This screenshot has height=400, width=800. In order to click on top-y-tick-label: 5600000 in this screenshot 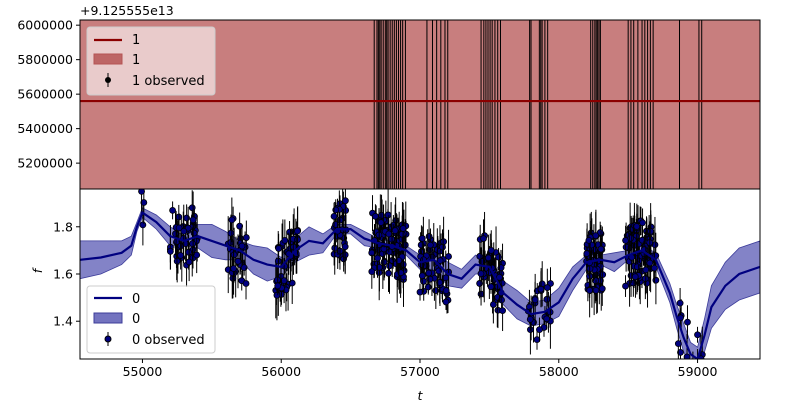, I will do `click(45, 94)`.